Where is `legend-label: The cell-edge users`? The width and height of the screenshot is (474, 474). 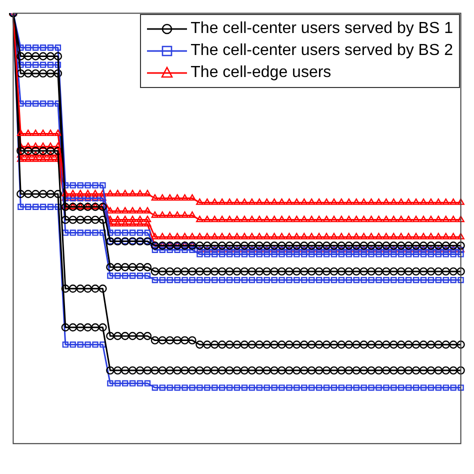 legend-label: The cell-edge users is located at coordinates (261, 73).